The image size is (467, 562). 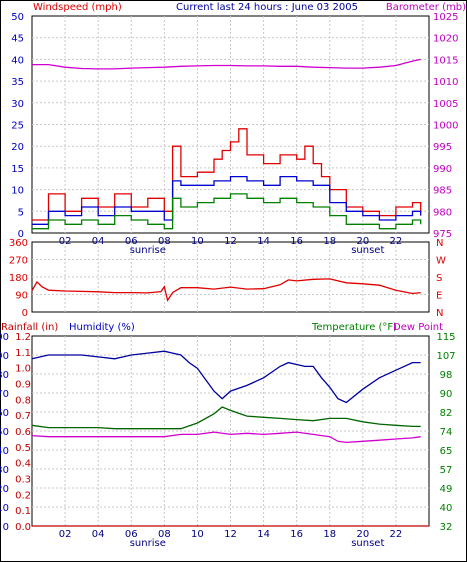 What do you see at coordinates (439, 278) in the screenshot?
I see `compass-label: S` at bounding box center [439, 278].